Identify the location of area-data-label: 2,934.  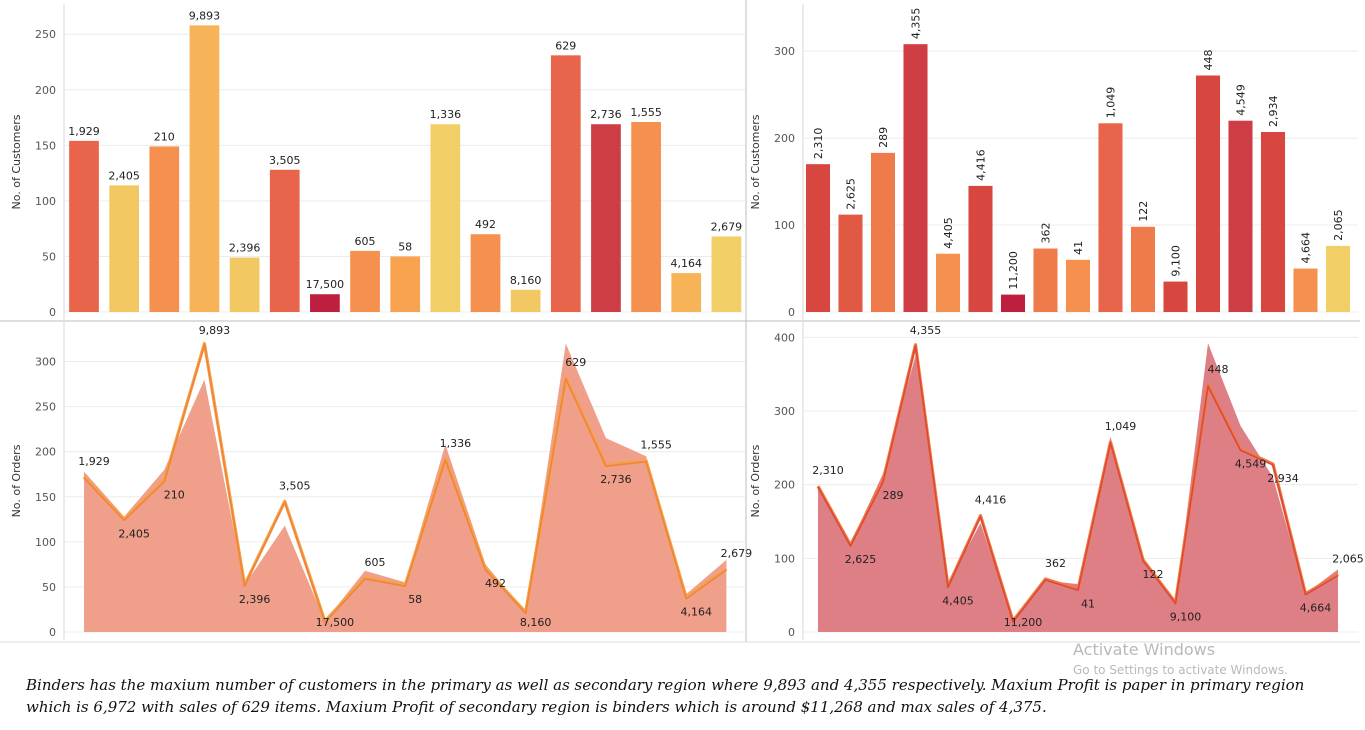
(1283, 478).